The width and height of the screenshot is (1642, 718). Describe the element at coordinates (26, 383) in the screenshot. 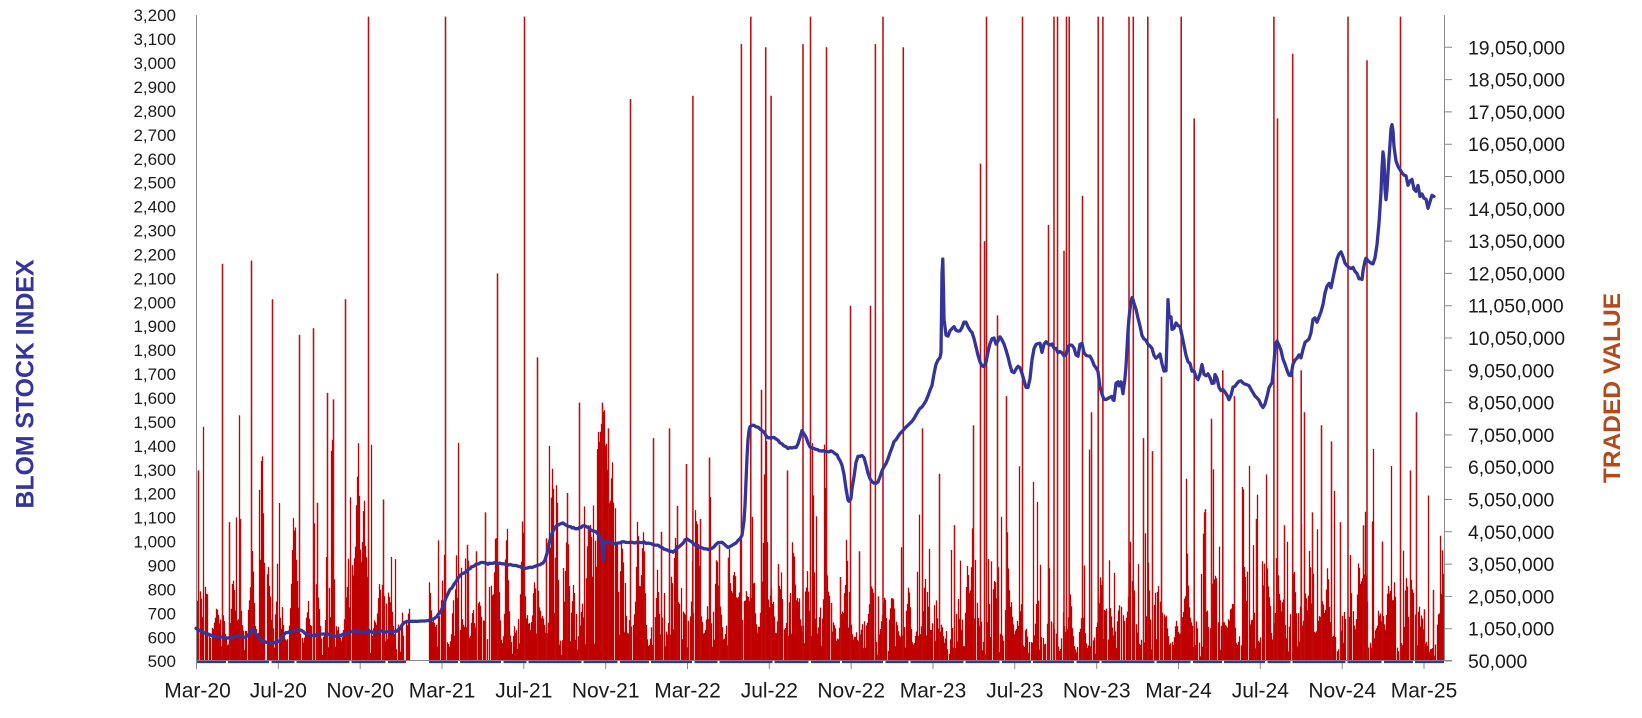

I see `svg-text: BLOM STOCK INDEX` at that location.